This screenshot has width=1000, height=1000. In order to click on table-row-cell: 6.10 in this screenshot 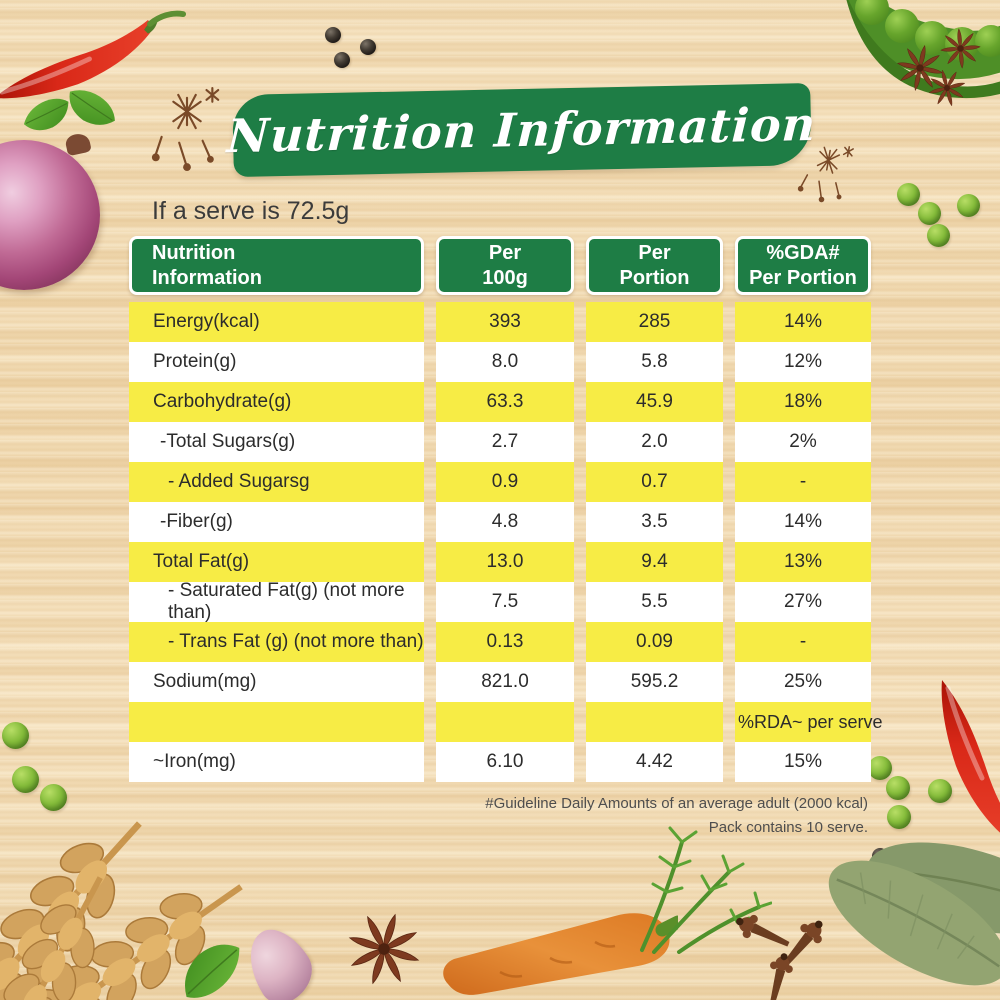, I will do `click(505, 762)`.